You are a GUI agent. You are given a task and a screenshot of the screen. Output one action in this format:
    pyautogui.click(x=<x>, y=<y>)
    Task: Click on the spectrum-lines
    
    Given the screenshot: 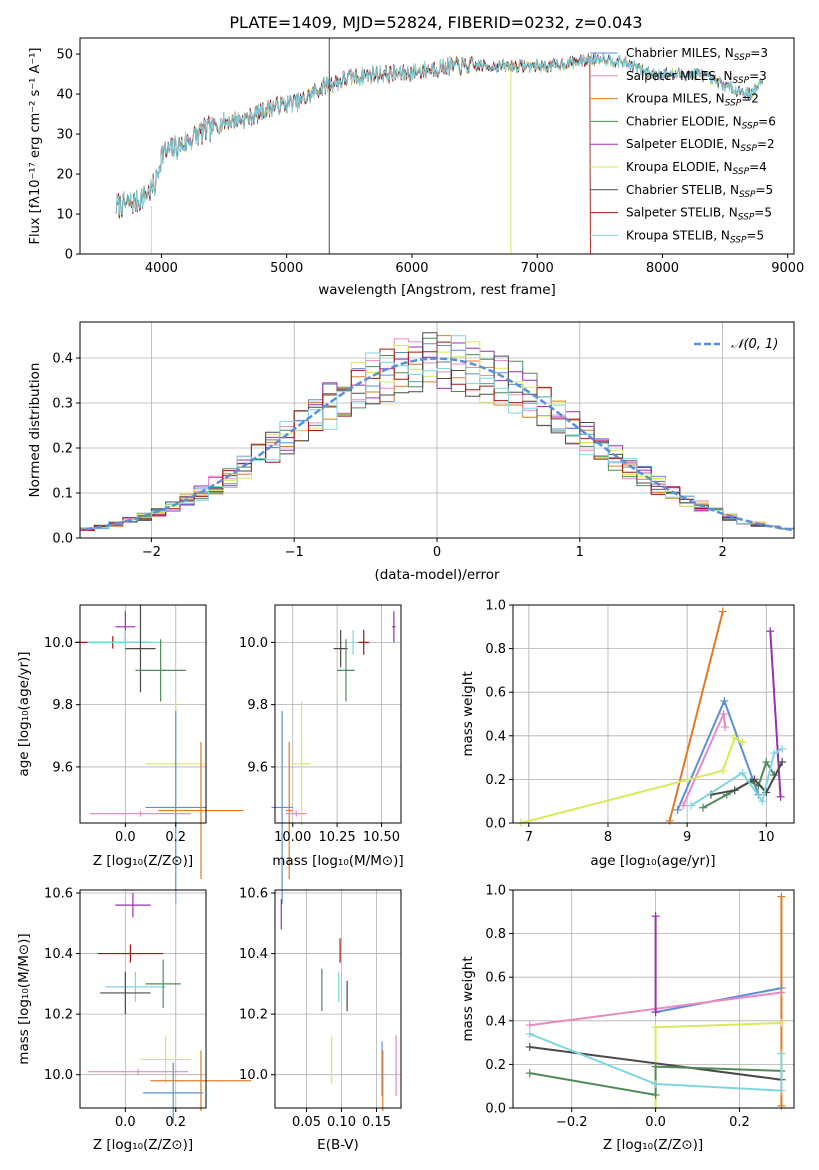 What is the action you would take?
    pyautogui.click(x=439, y=146)
    